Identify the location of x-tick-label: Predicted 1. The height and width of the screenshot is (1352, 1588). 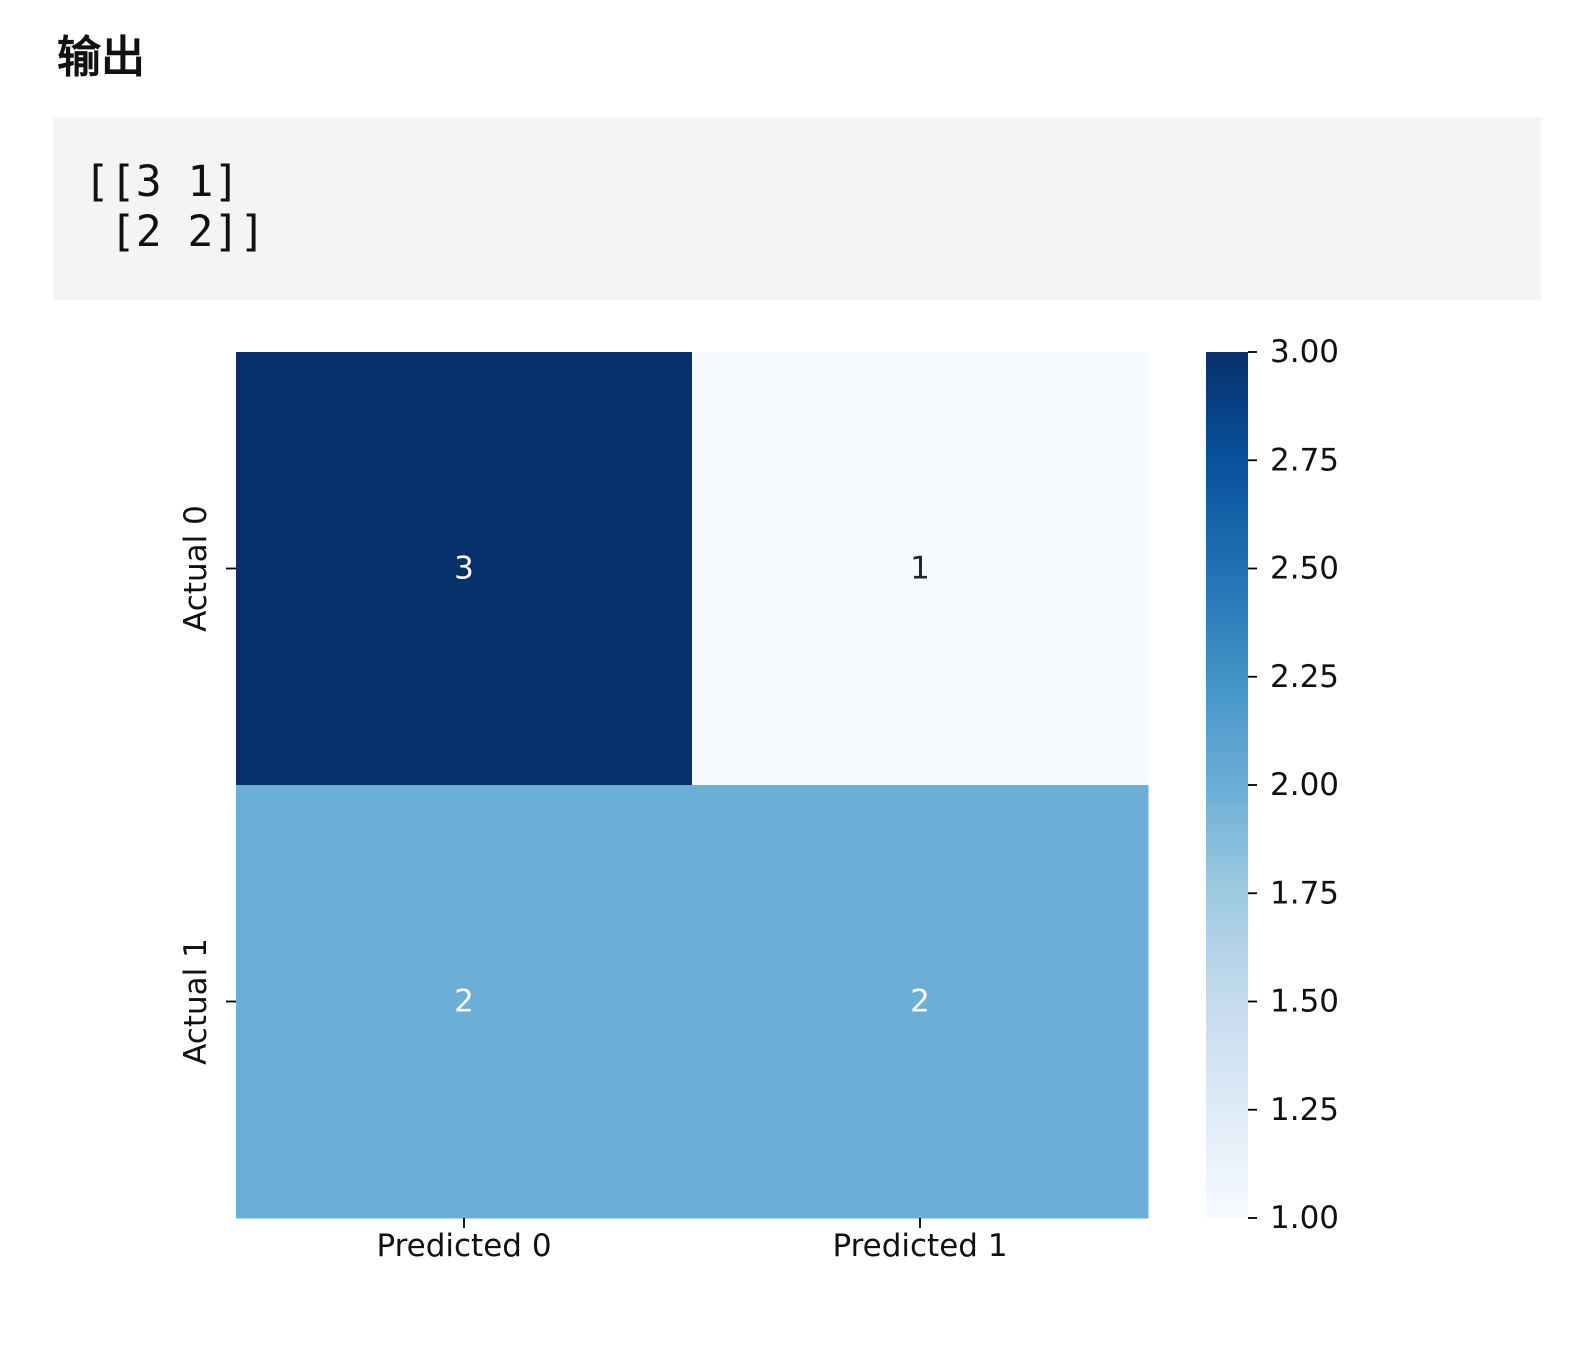
(919, 1246).